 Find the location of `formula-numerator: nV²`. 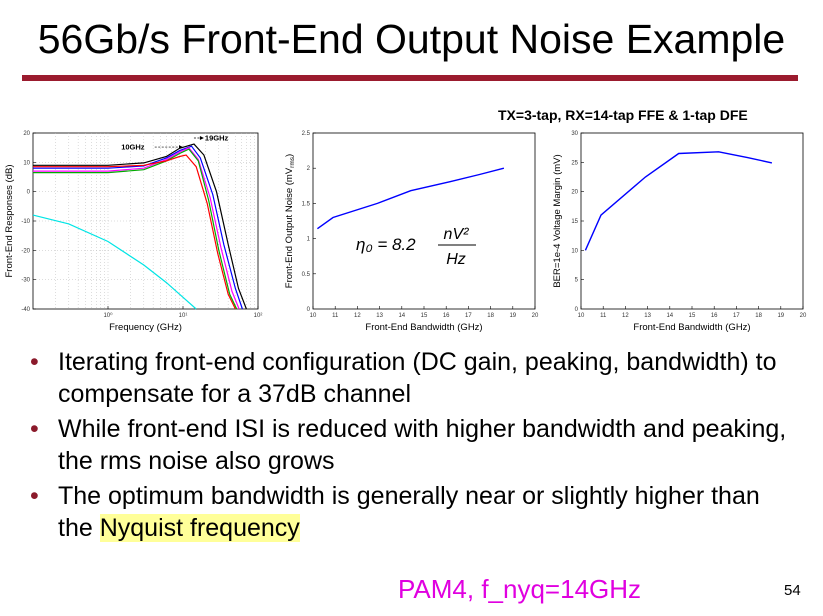

formula-numerator: nV² is located at coordinates (457, 234).